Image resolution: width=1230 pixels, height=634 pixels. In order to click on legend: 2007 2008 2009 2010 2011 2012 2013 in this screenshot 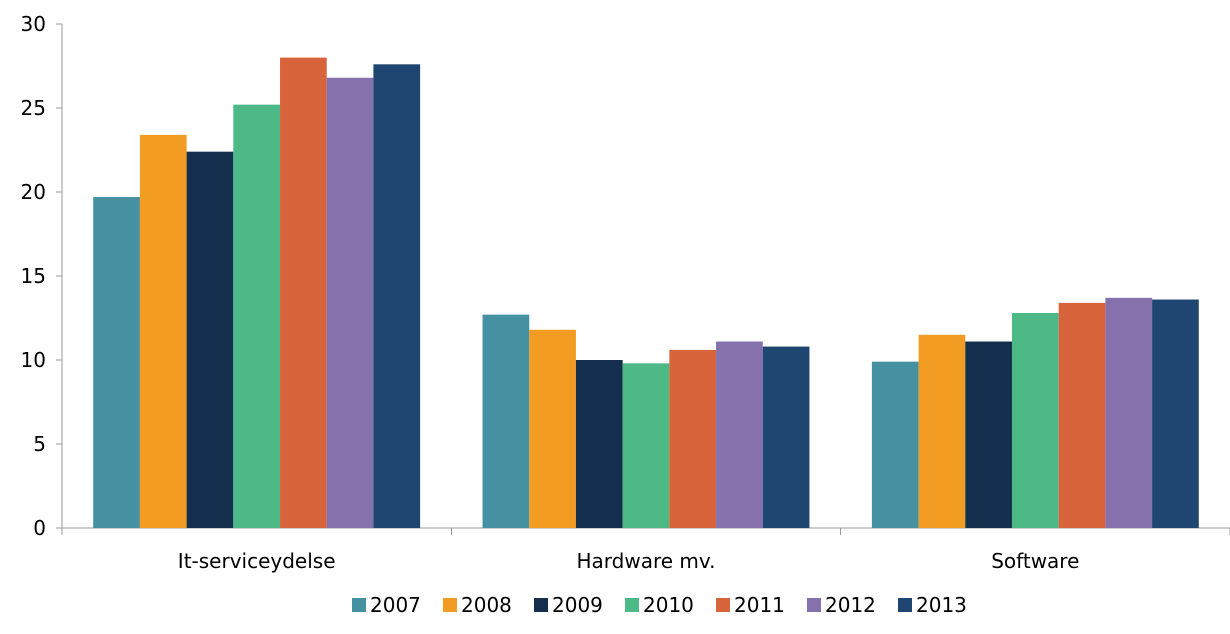, I will do `click(659, 605)`.